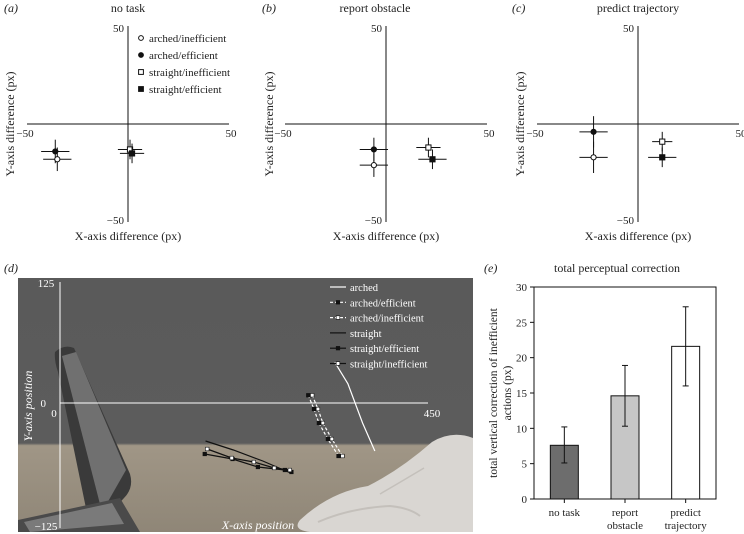 The image size is (744, 534). What do you see at coordinates (522, 323) in the screenshot?
I see `panel-e-ytick-label-25: 25` at bounding box center [522, 323].